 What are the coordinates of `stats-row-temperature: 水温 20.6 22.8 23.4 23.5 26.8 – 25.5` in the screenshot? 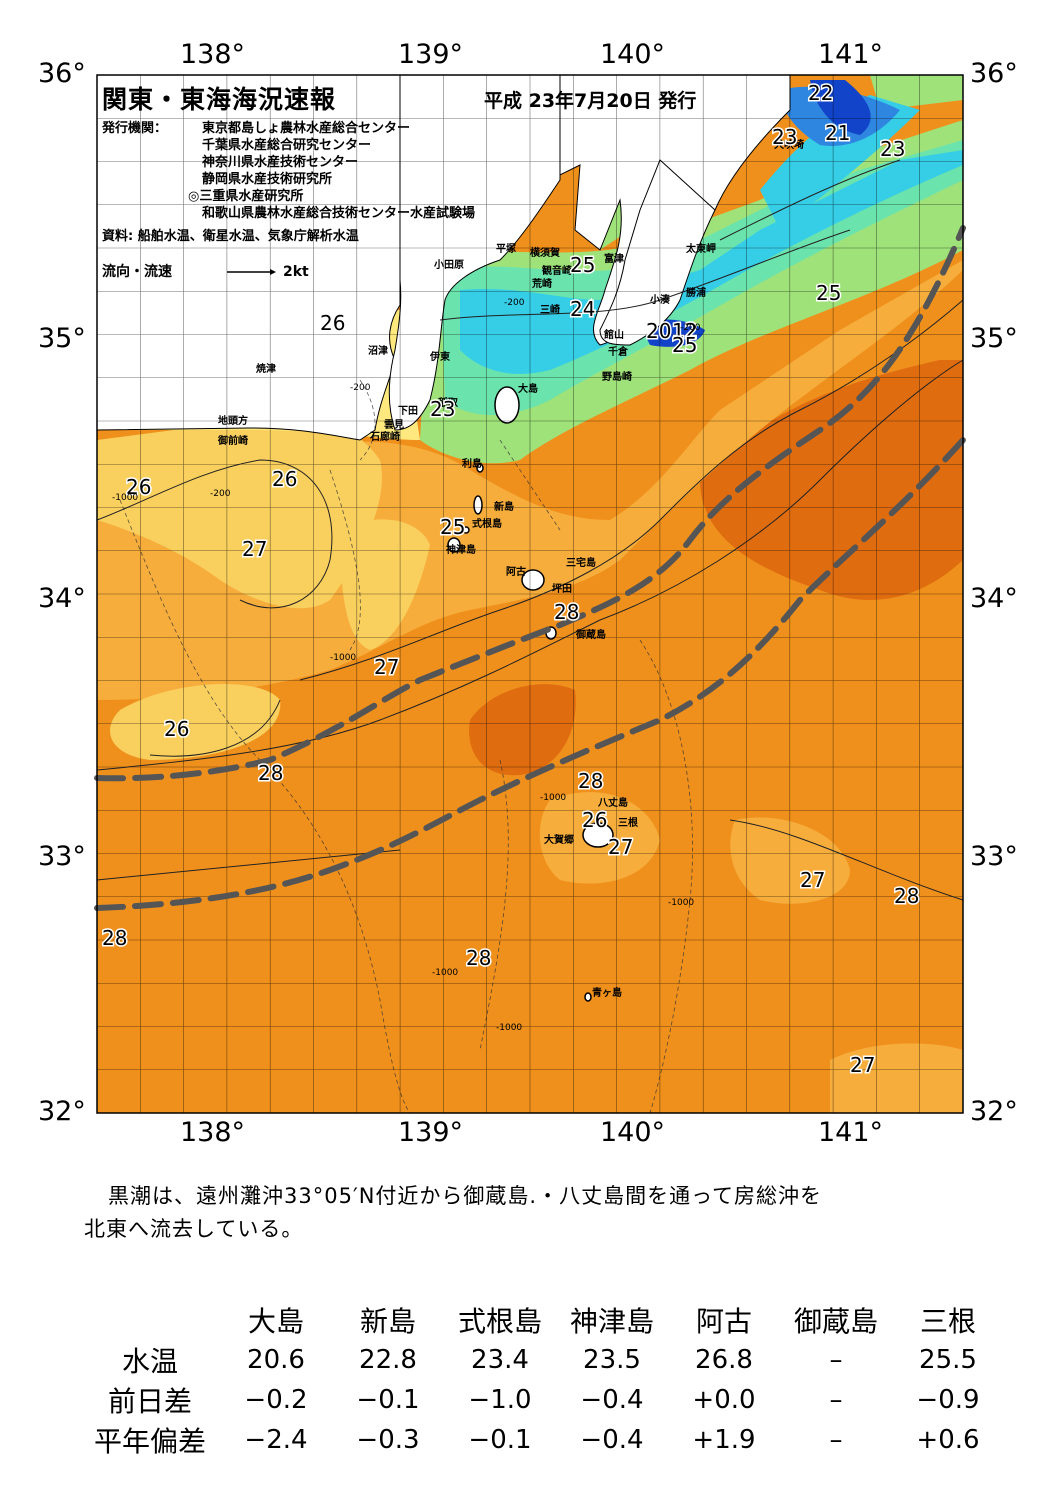 It's located at (542, 1360).